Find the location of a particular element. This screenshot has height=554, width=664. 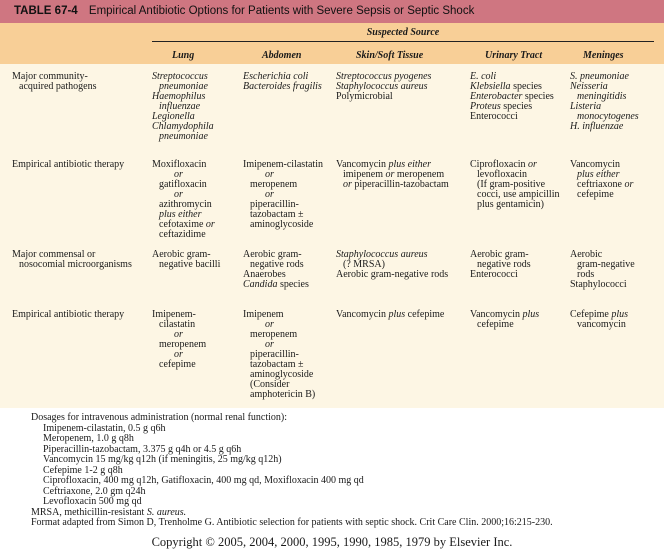

cell-line: Vancomycin plus is located at coordinates (504, 315).